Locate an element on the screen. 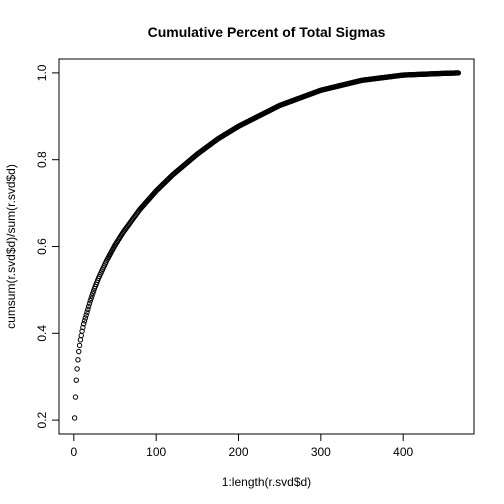  y-tick-label: 0.4 is located at coordinates (42, 333).